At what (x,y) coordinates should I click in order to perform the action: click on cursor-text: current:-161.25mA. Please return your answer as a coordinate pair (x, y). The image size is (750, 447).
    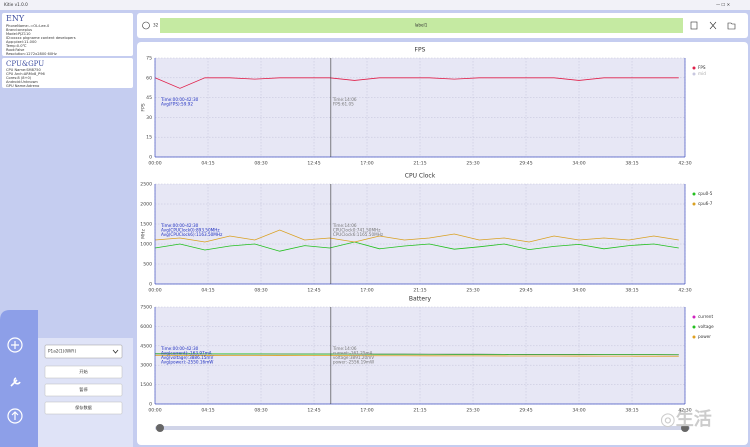
    Looking at the image, I should click on (353, 353).